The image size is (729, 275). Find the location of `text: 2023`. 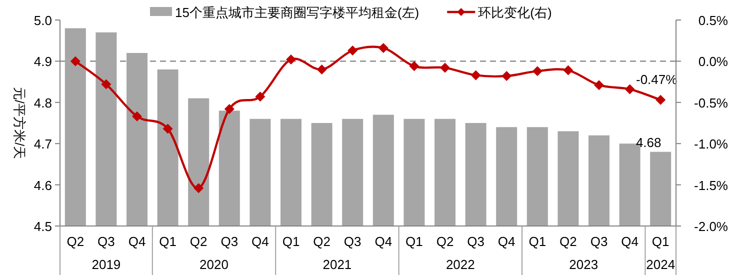

text: 2023 is located at coordinates (583, 264).